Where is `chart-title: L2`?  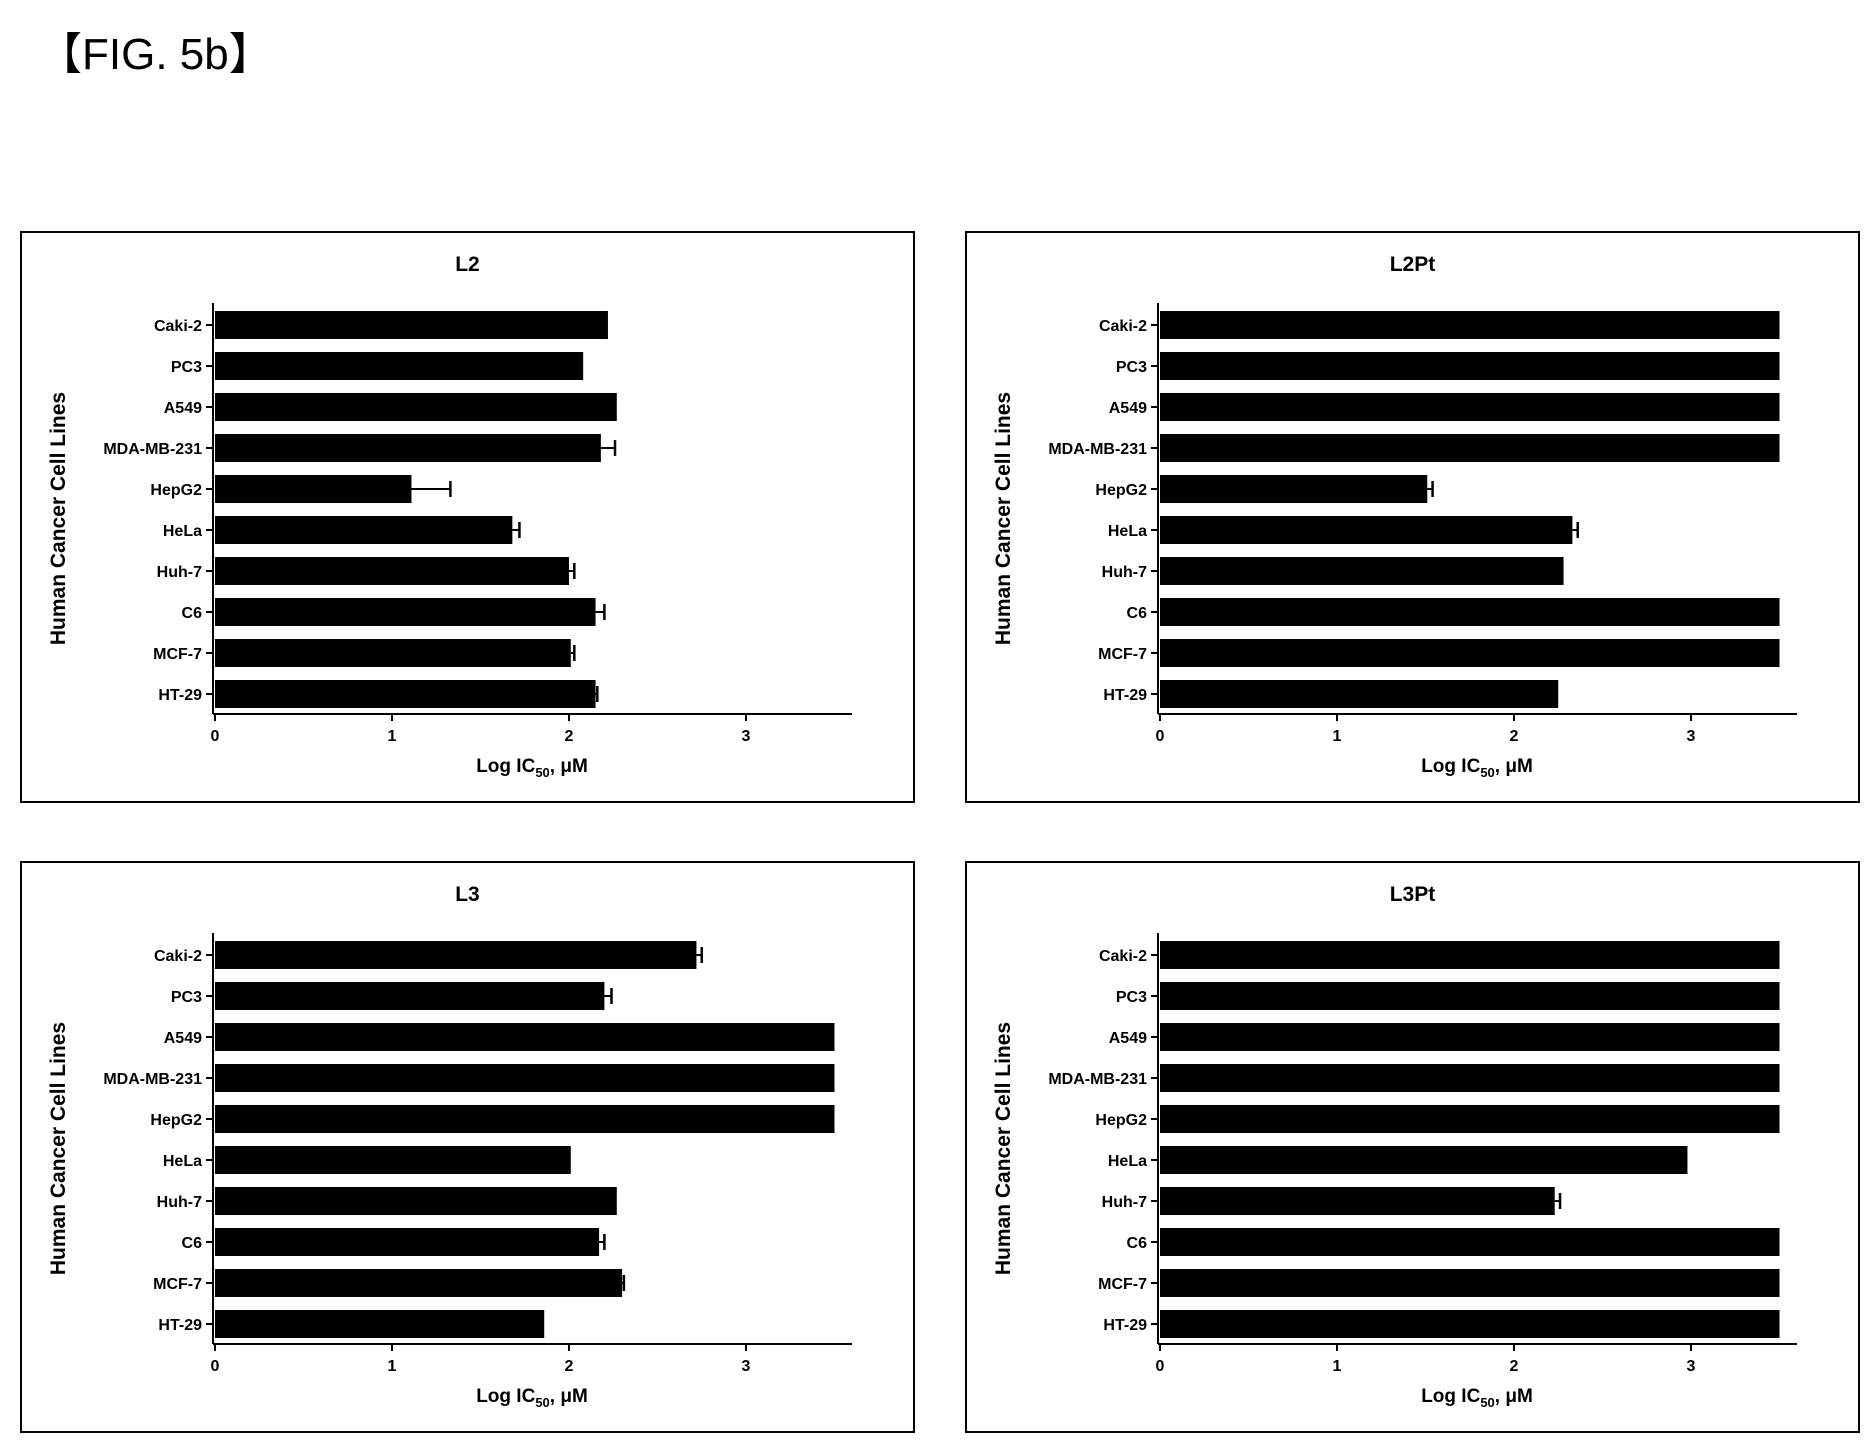 chart-title: L2 is located at coordinates (467, 264).